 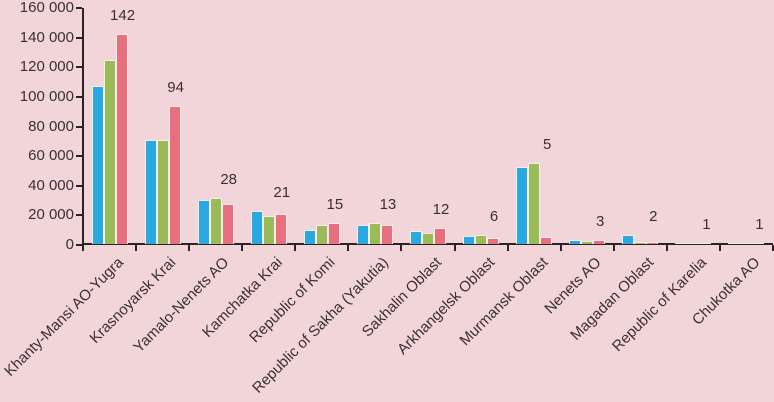 I want to click on data-label: 5, so click(x=547, y=145).